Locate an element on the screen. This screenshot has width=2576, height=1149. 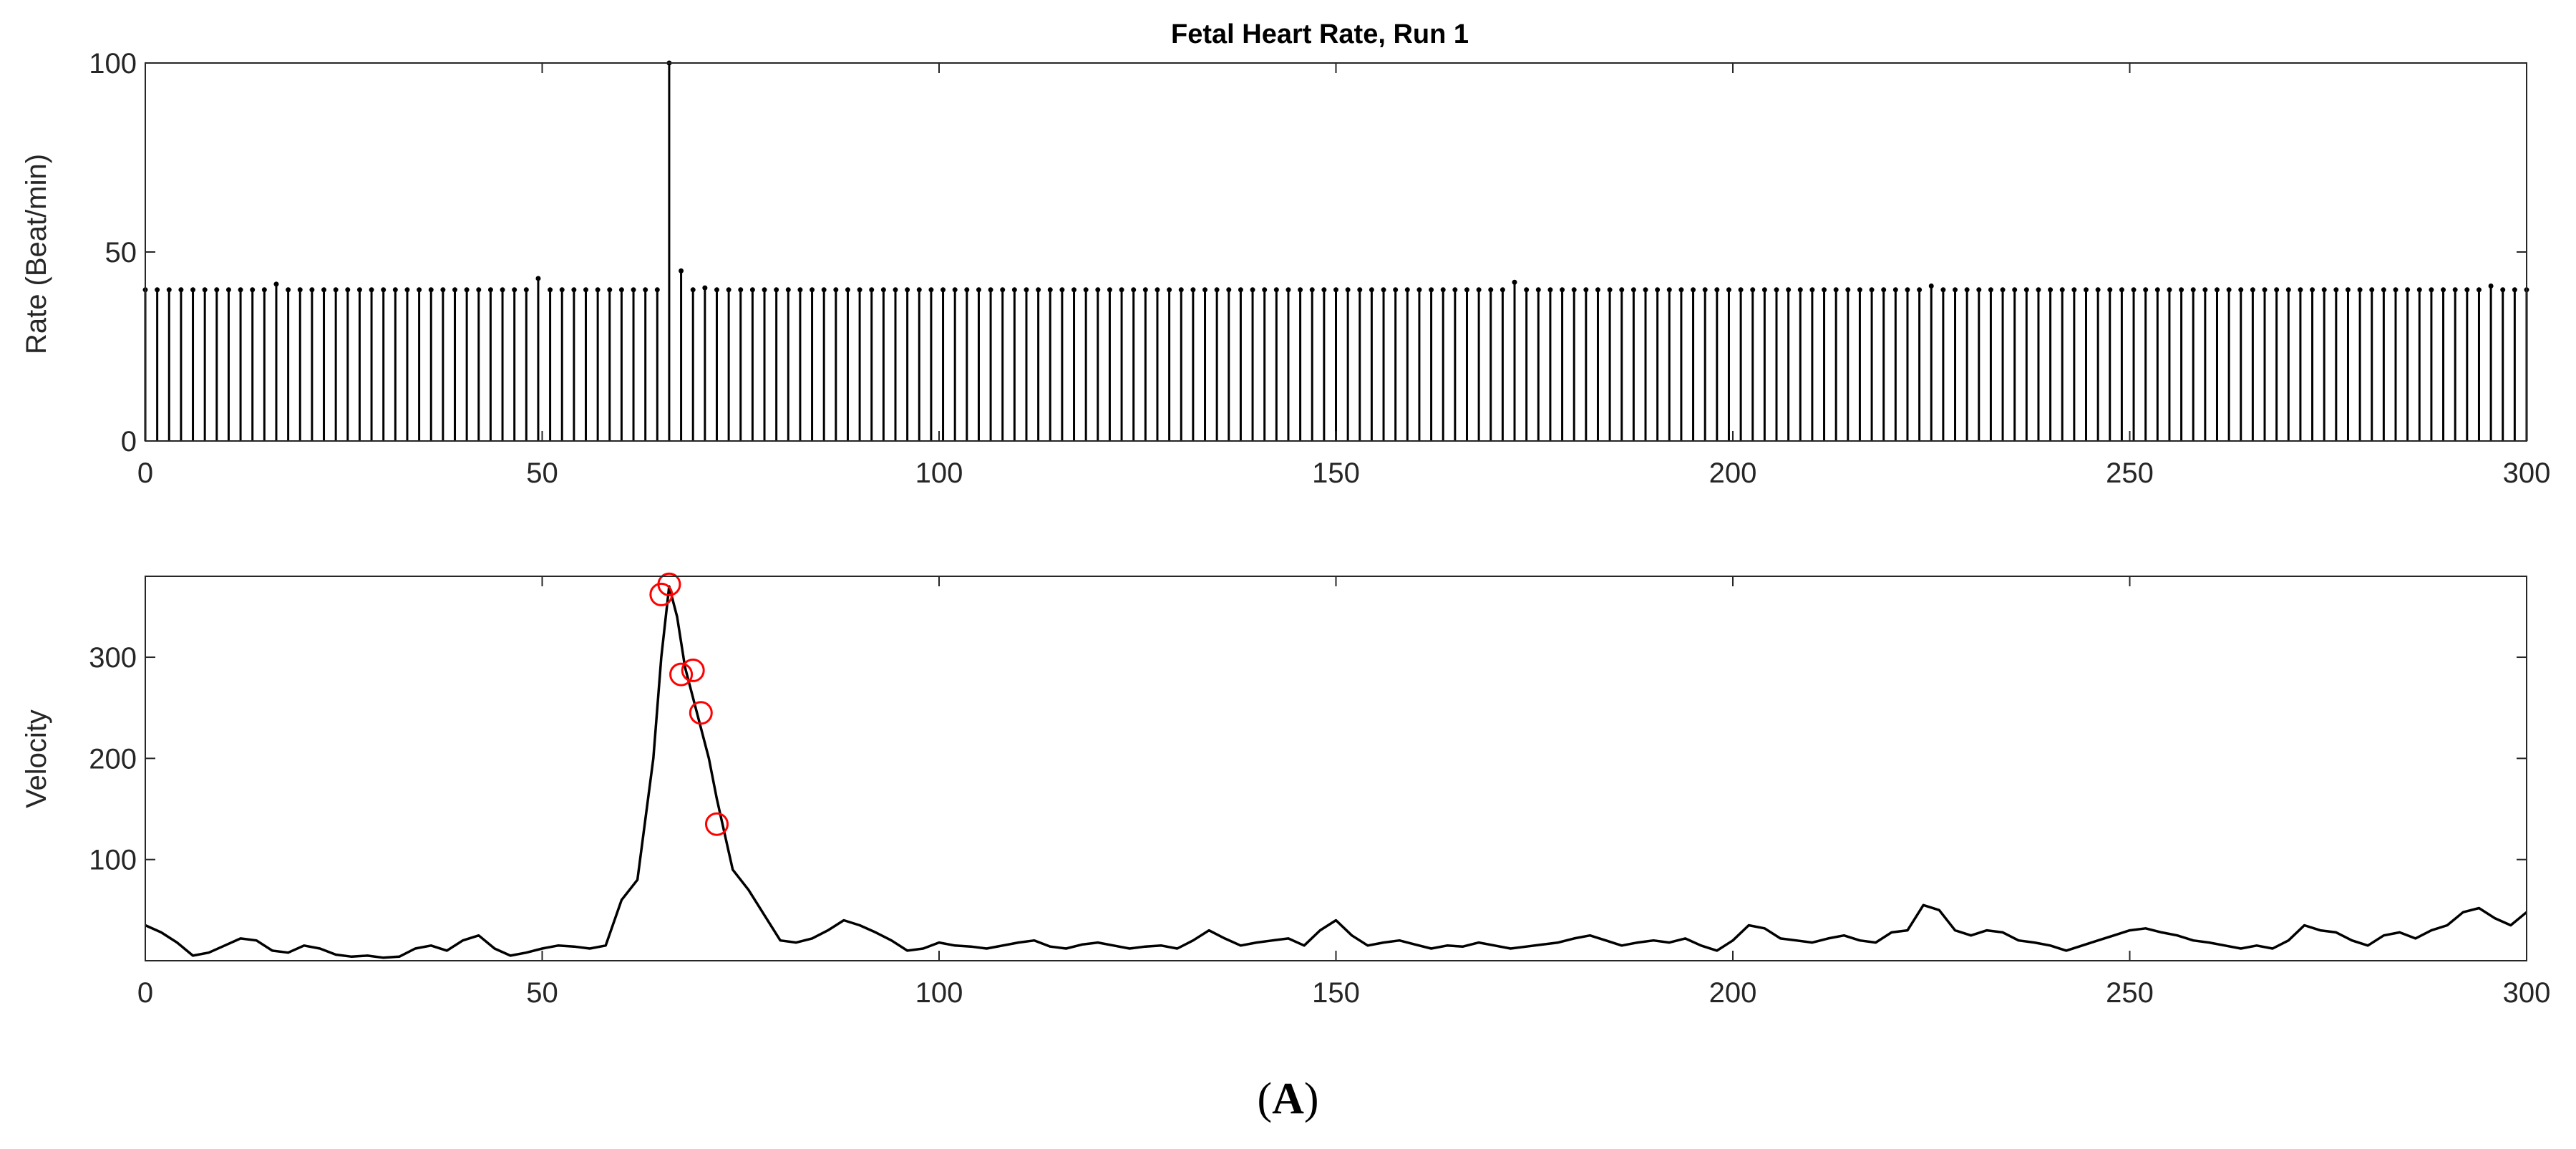
rate-y-tick-label: 100 is located at coordinates (113, 64).